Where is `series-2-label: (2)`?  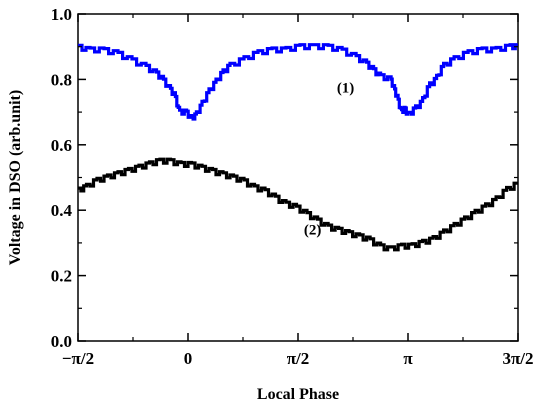 series-2-label: (2) is located at coordinates (313, 231).